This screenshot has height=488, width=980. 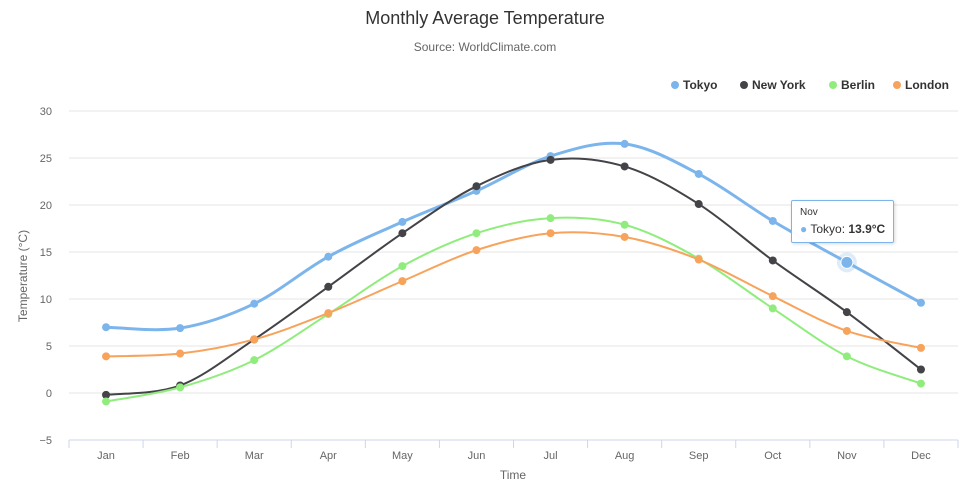 I want to click on legend-item-london: London, so click(x=921, y=85).